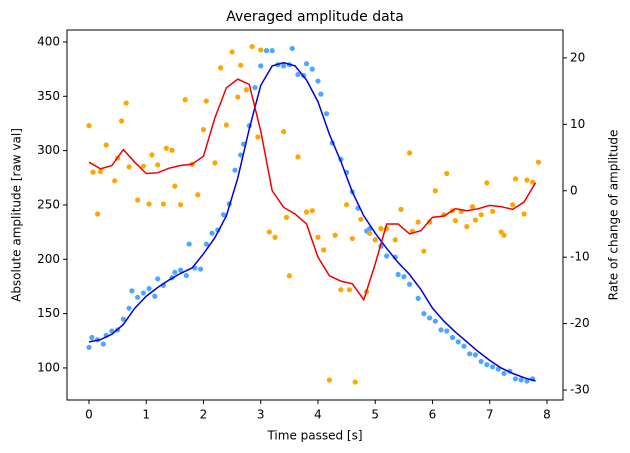 This screenshot has height=453, width=630. Describe the element at coordinates (577, 124) in the screenshot. I see `y2-tick-label: 10` at that location.